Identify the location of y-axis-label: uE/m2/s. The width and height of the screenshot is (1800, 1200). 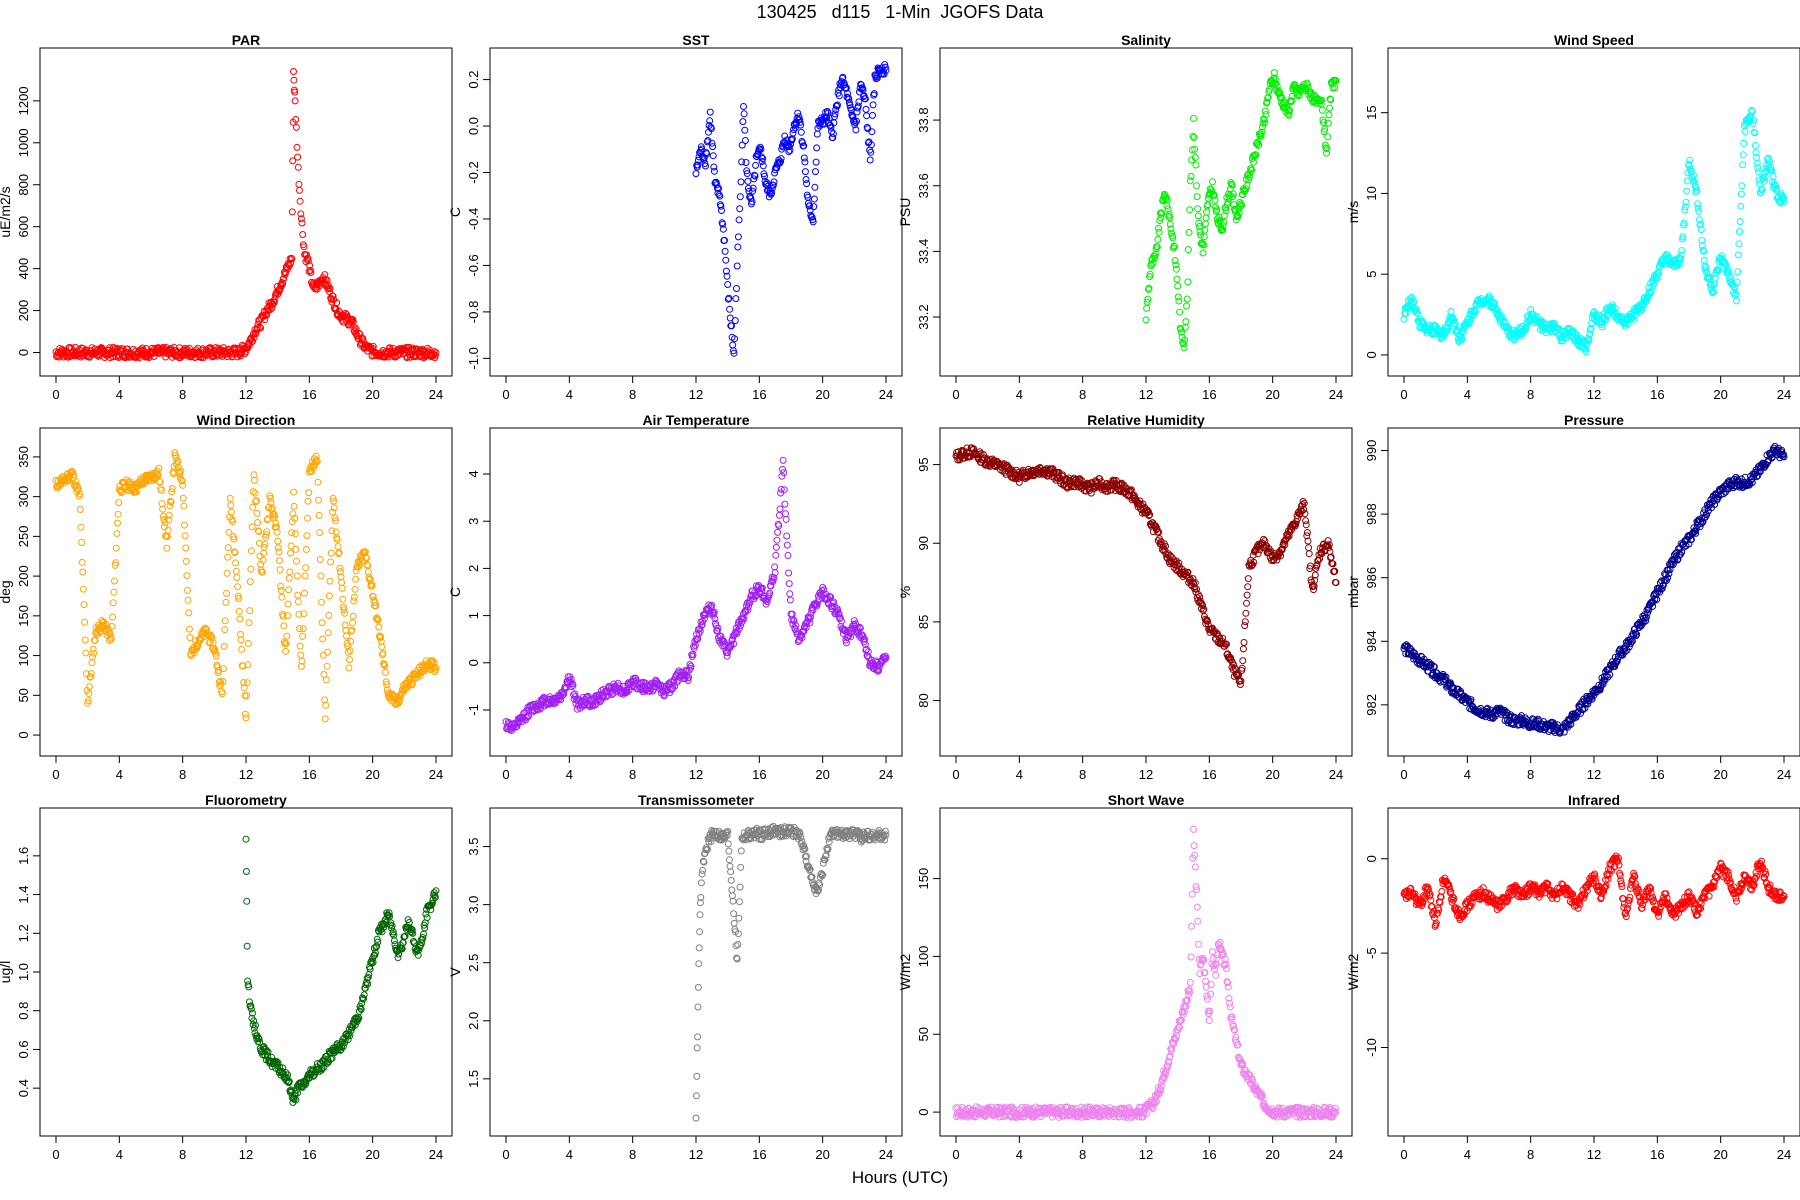
(6, 211).